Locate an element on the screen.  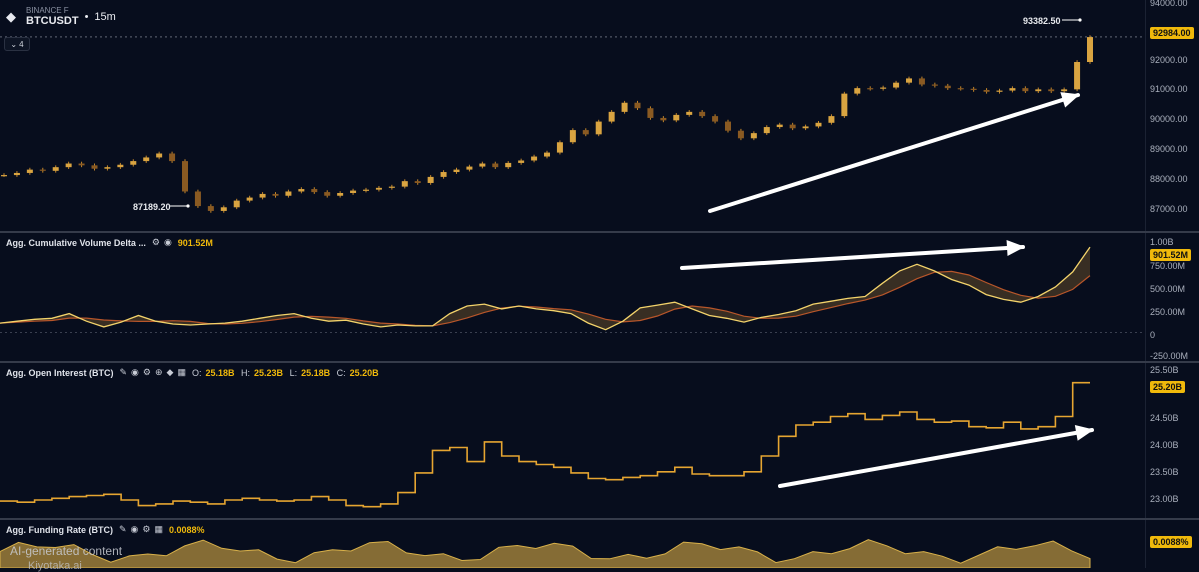
ohlc-open: 25.18B is located at coordinates (220, 372).